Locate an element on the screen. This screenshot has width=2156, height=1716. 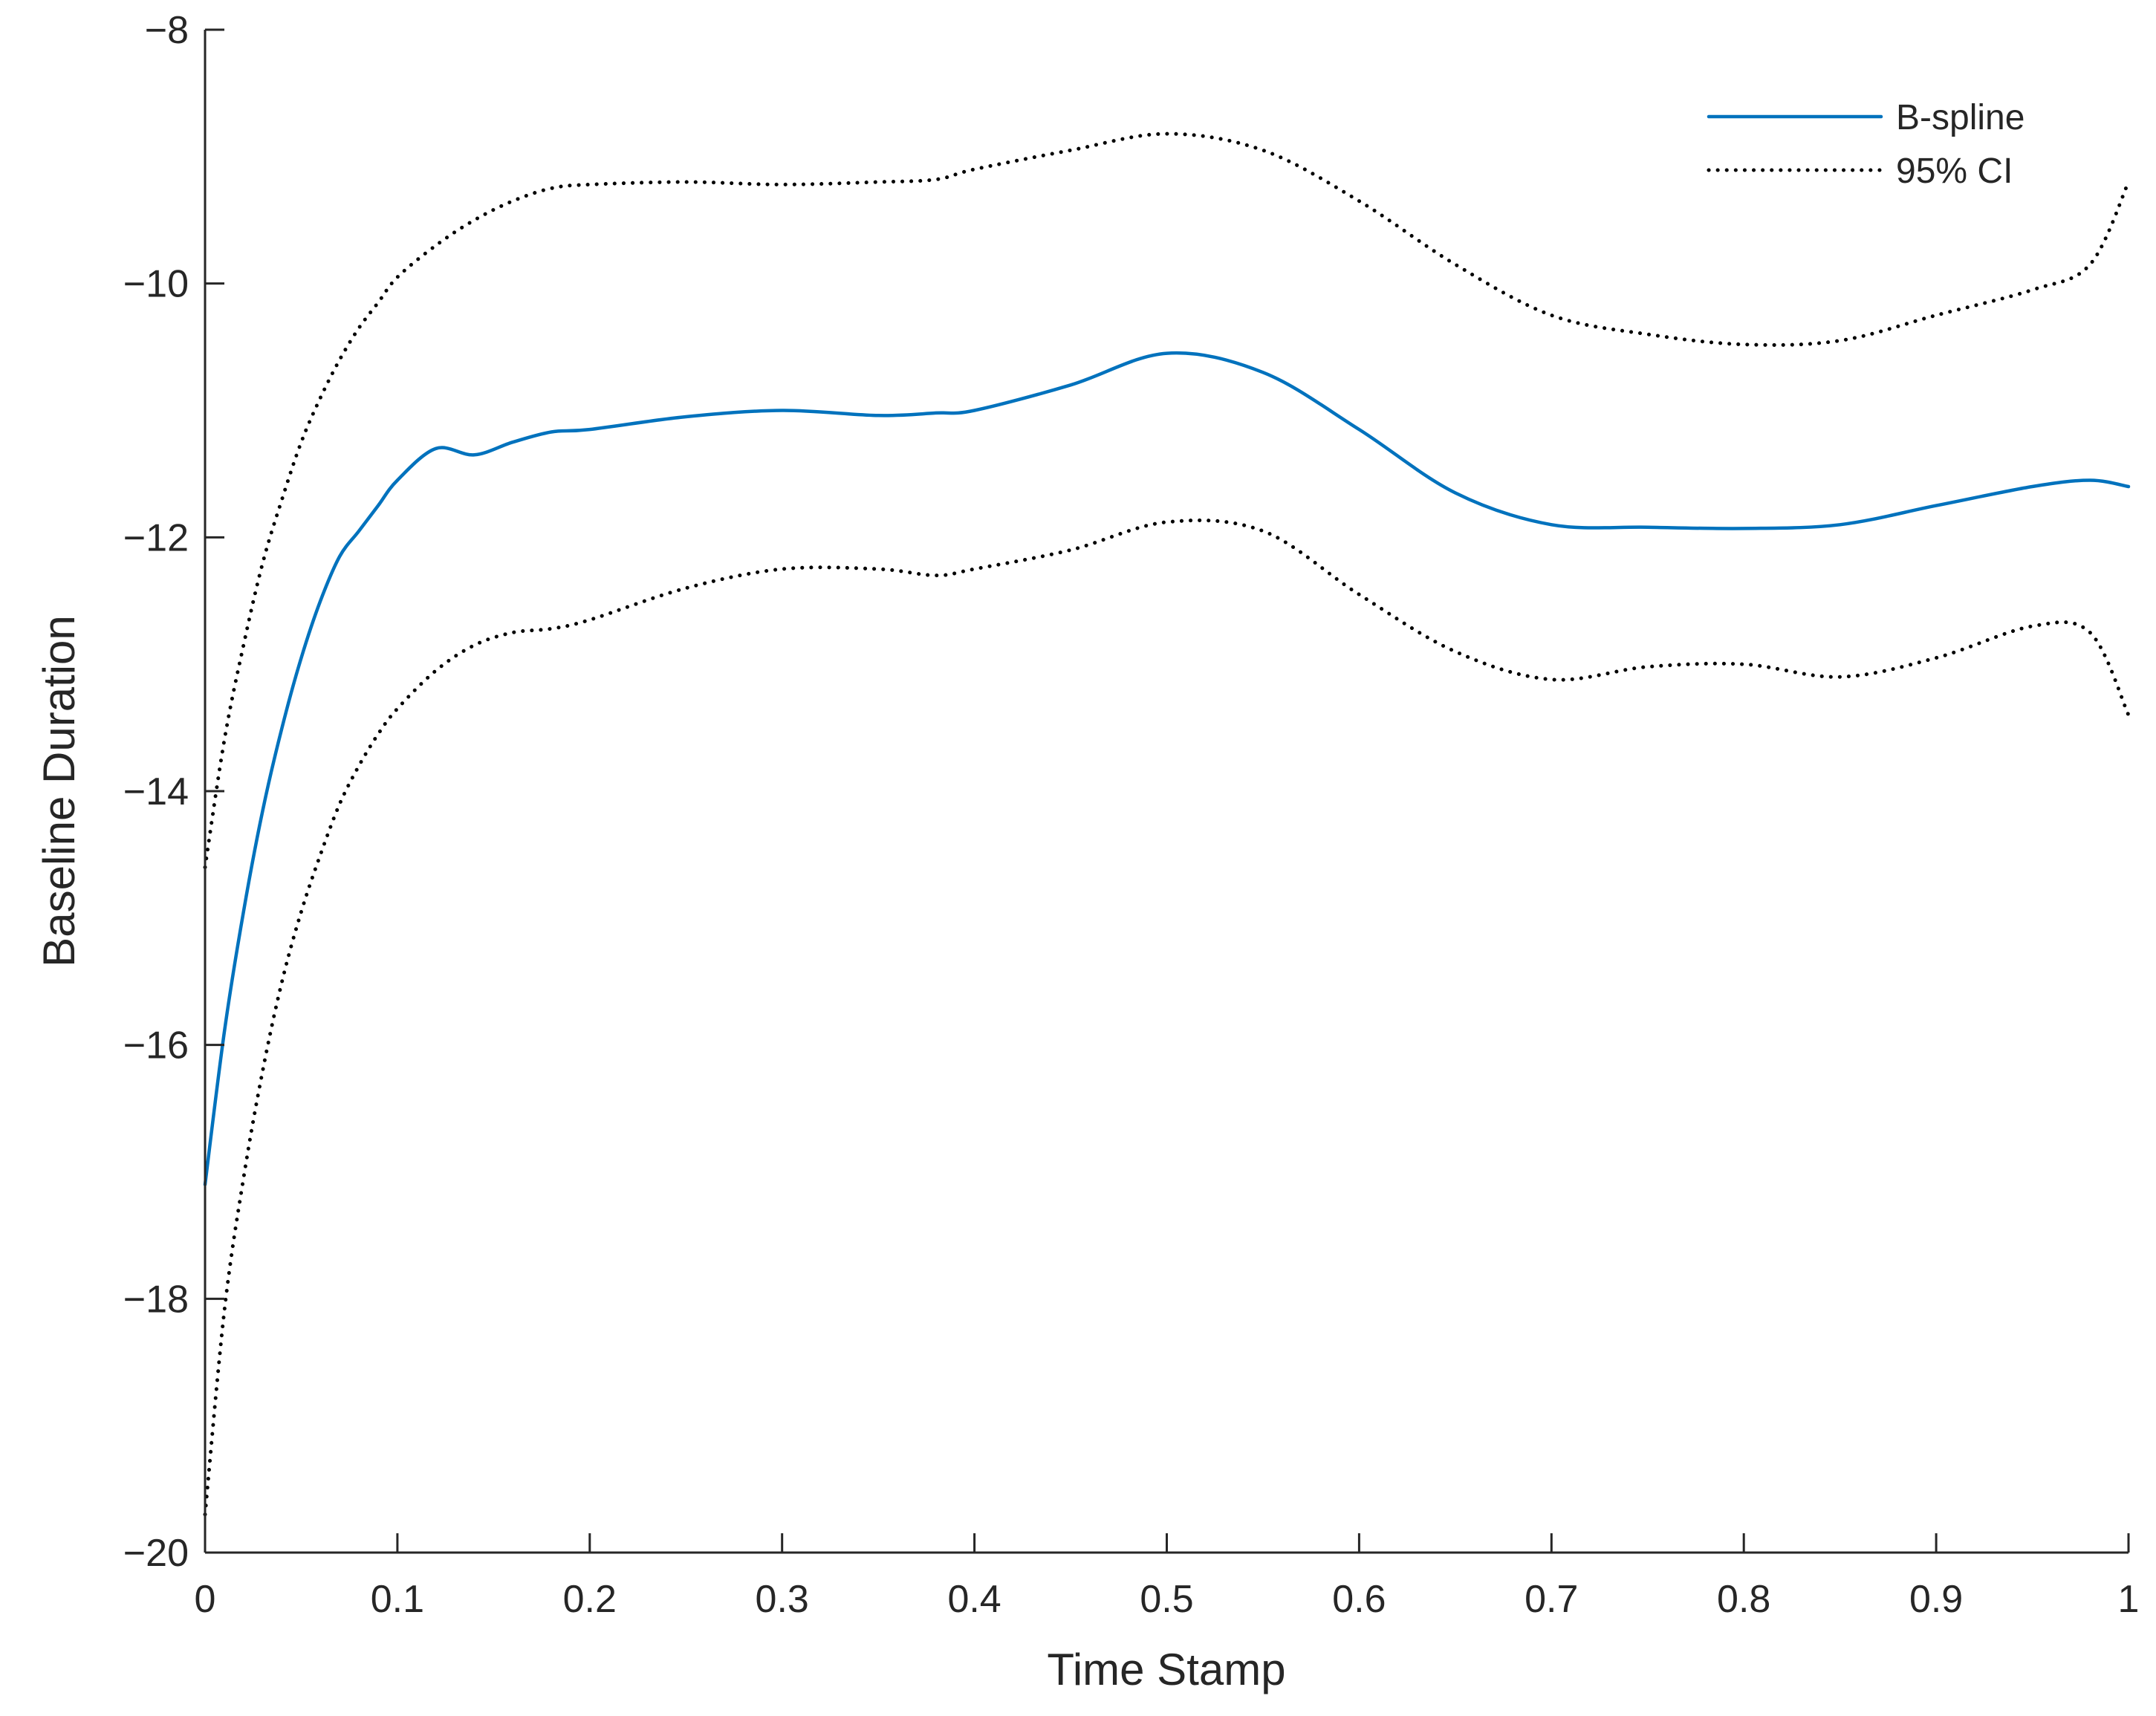
x-tick-label: 0.9 is located at coordinates (1936, 1600).